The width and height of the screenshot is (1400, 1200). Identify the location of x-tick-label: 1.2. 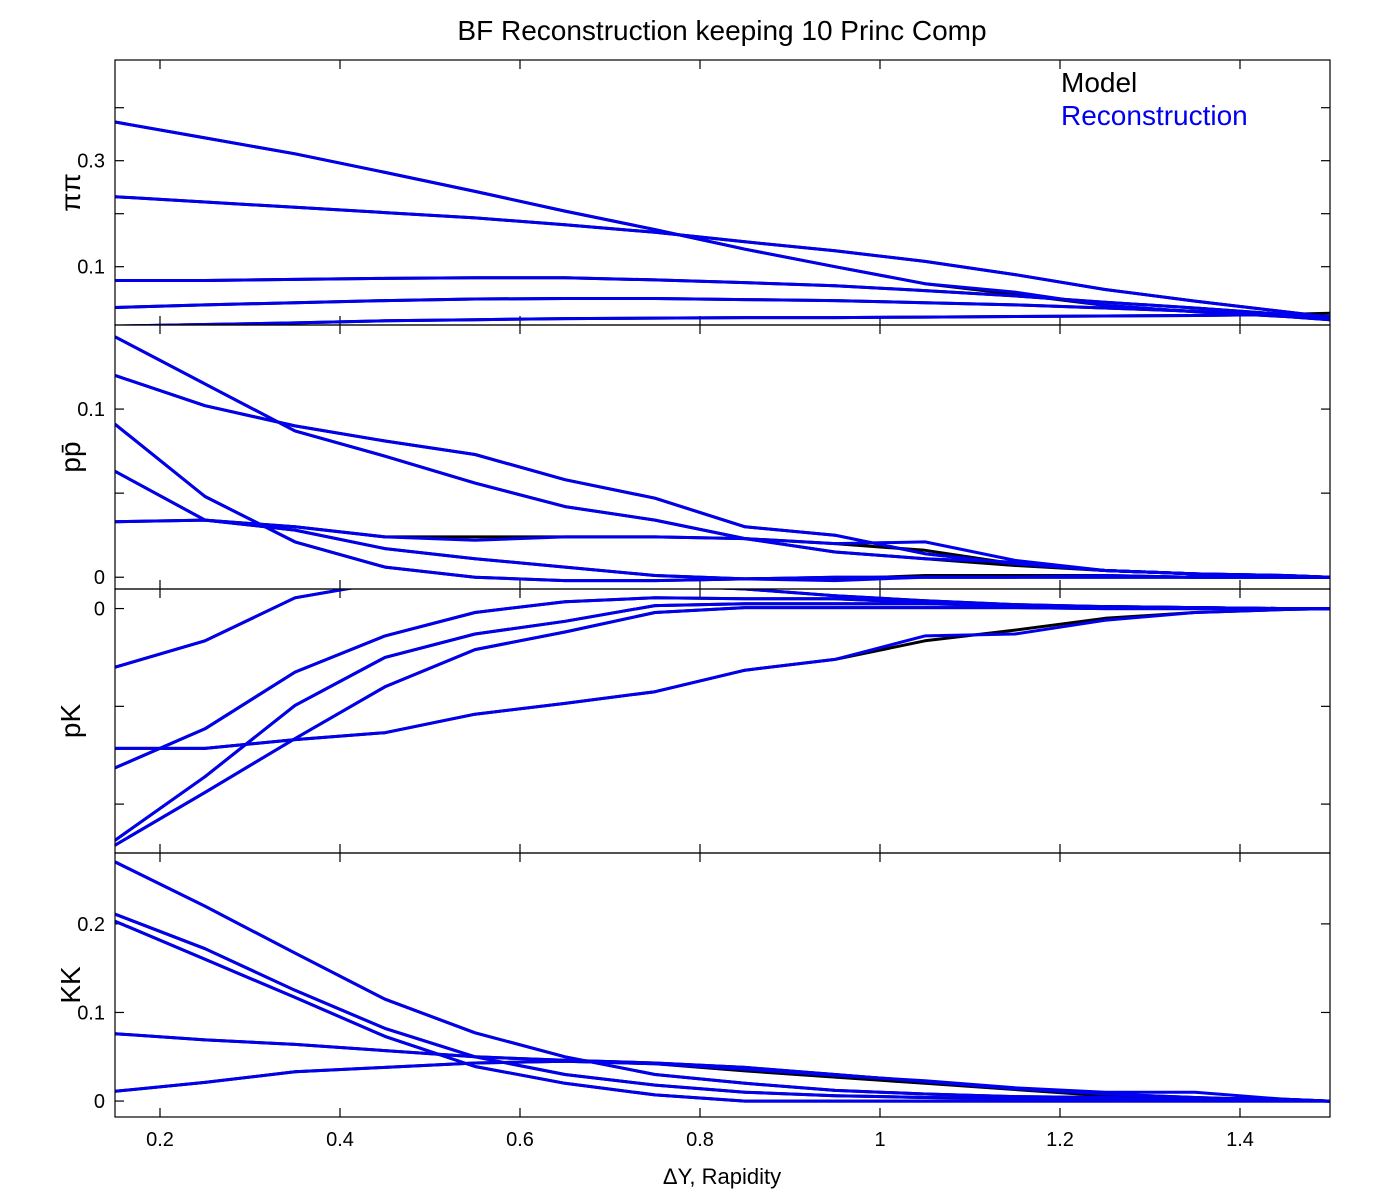
(1060, 1140).